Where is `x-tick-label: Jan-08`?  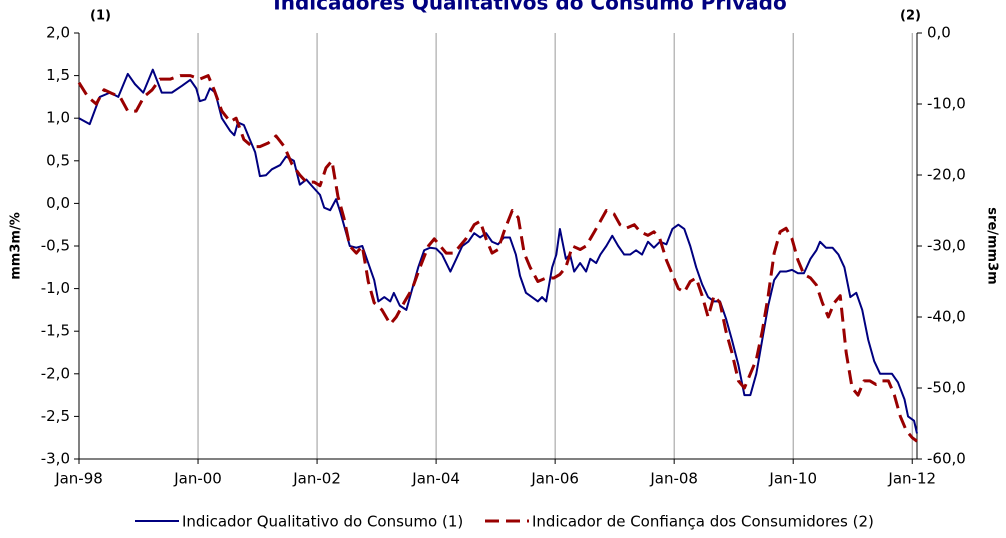 x-tick-label: Jan-08 is located at coordinates (673, 479).